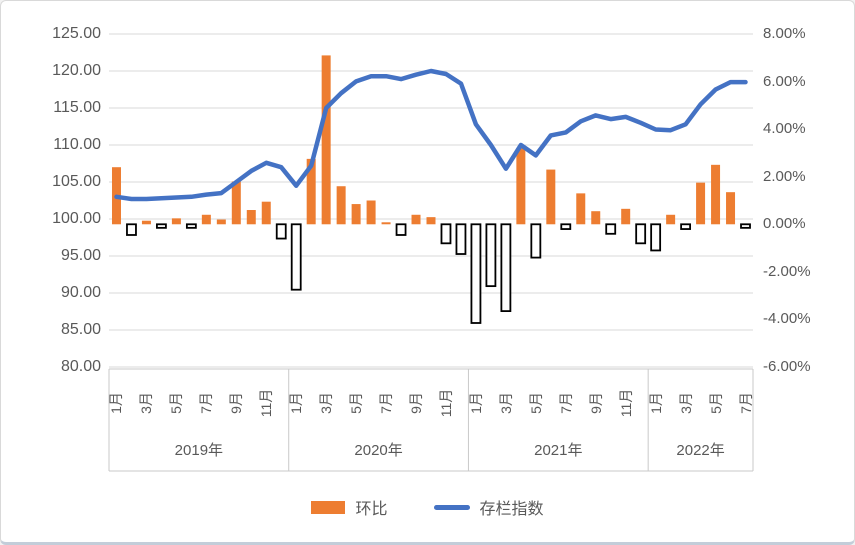  I want to click on bar-环比-20, so click(401, 229).